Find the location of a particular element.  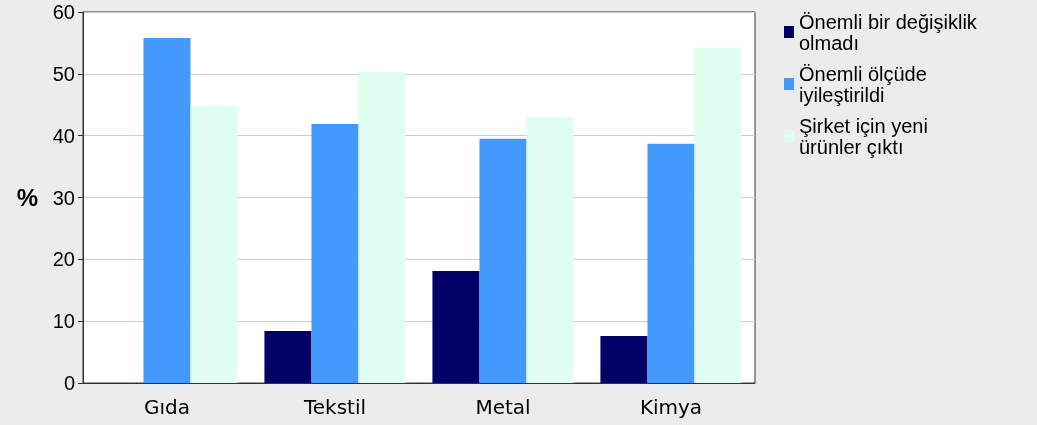

x-tick-label: Tekstil is located at coordinates (334, 407).